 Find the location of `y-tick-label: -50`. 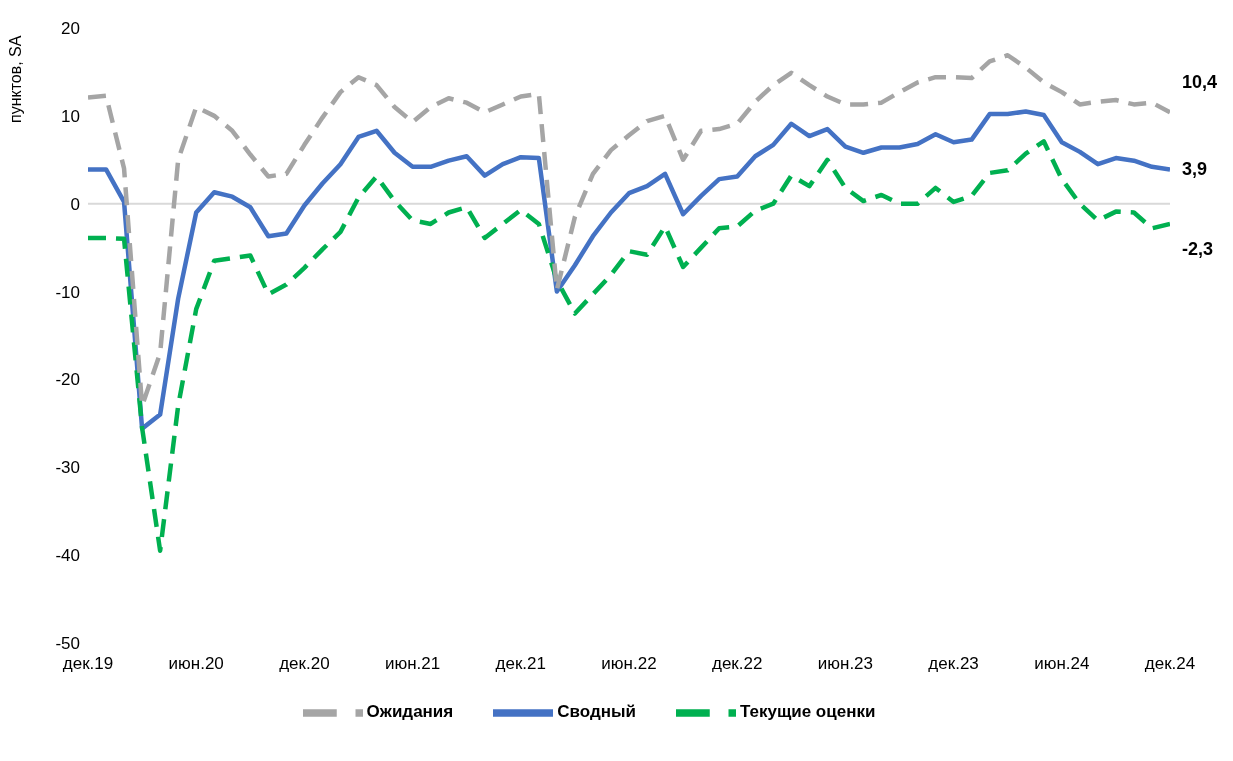

y-tick-label: -50 is located at coordinates (67, 644).